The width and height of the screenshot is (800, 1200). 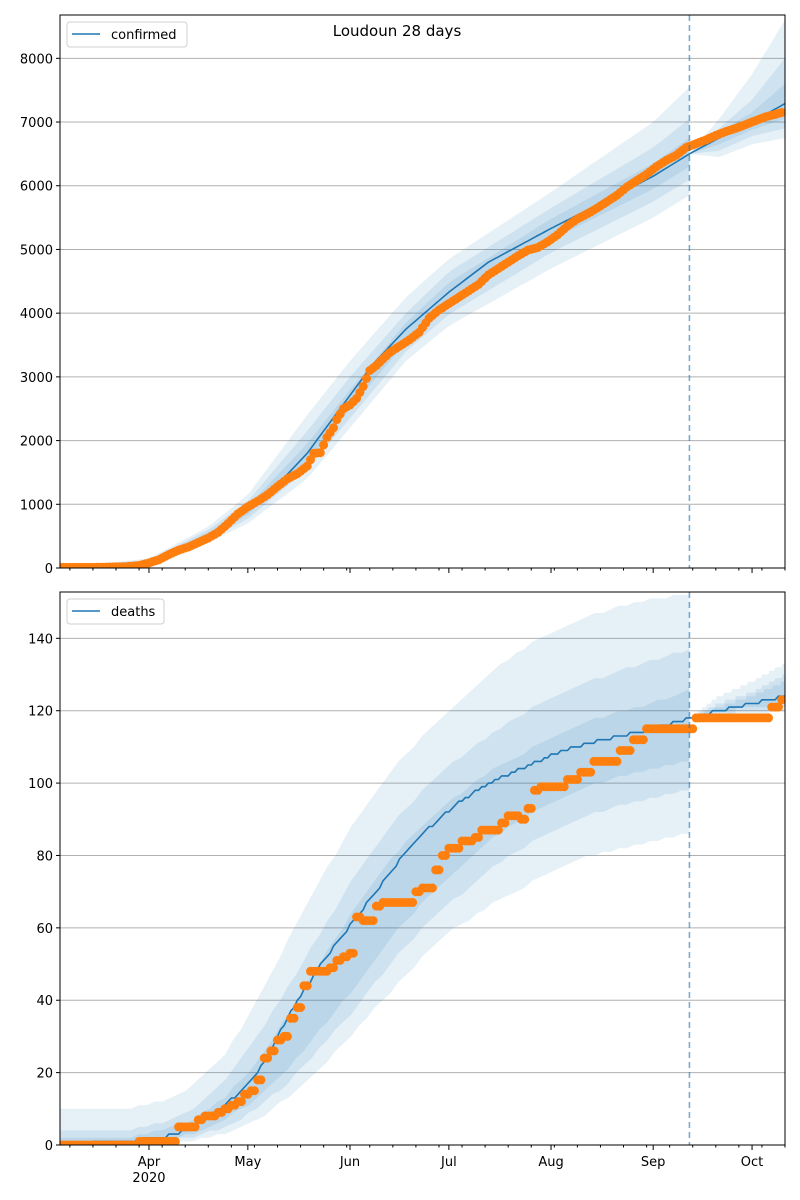 I want to click on legend: confirmed, so click(x=127, y=34).